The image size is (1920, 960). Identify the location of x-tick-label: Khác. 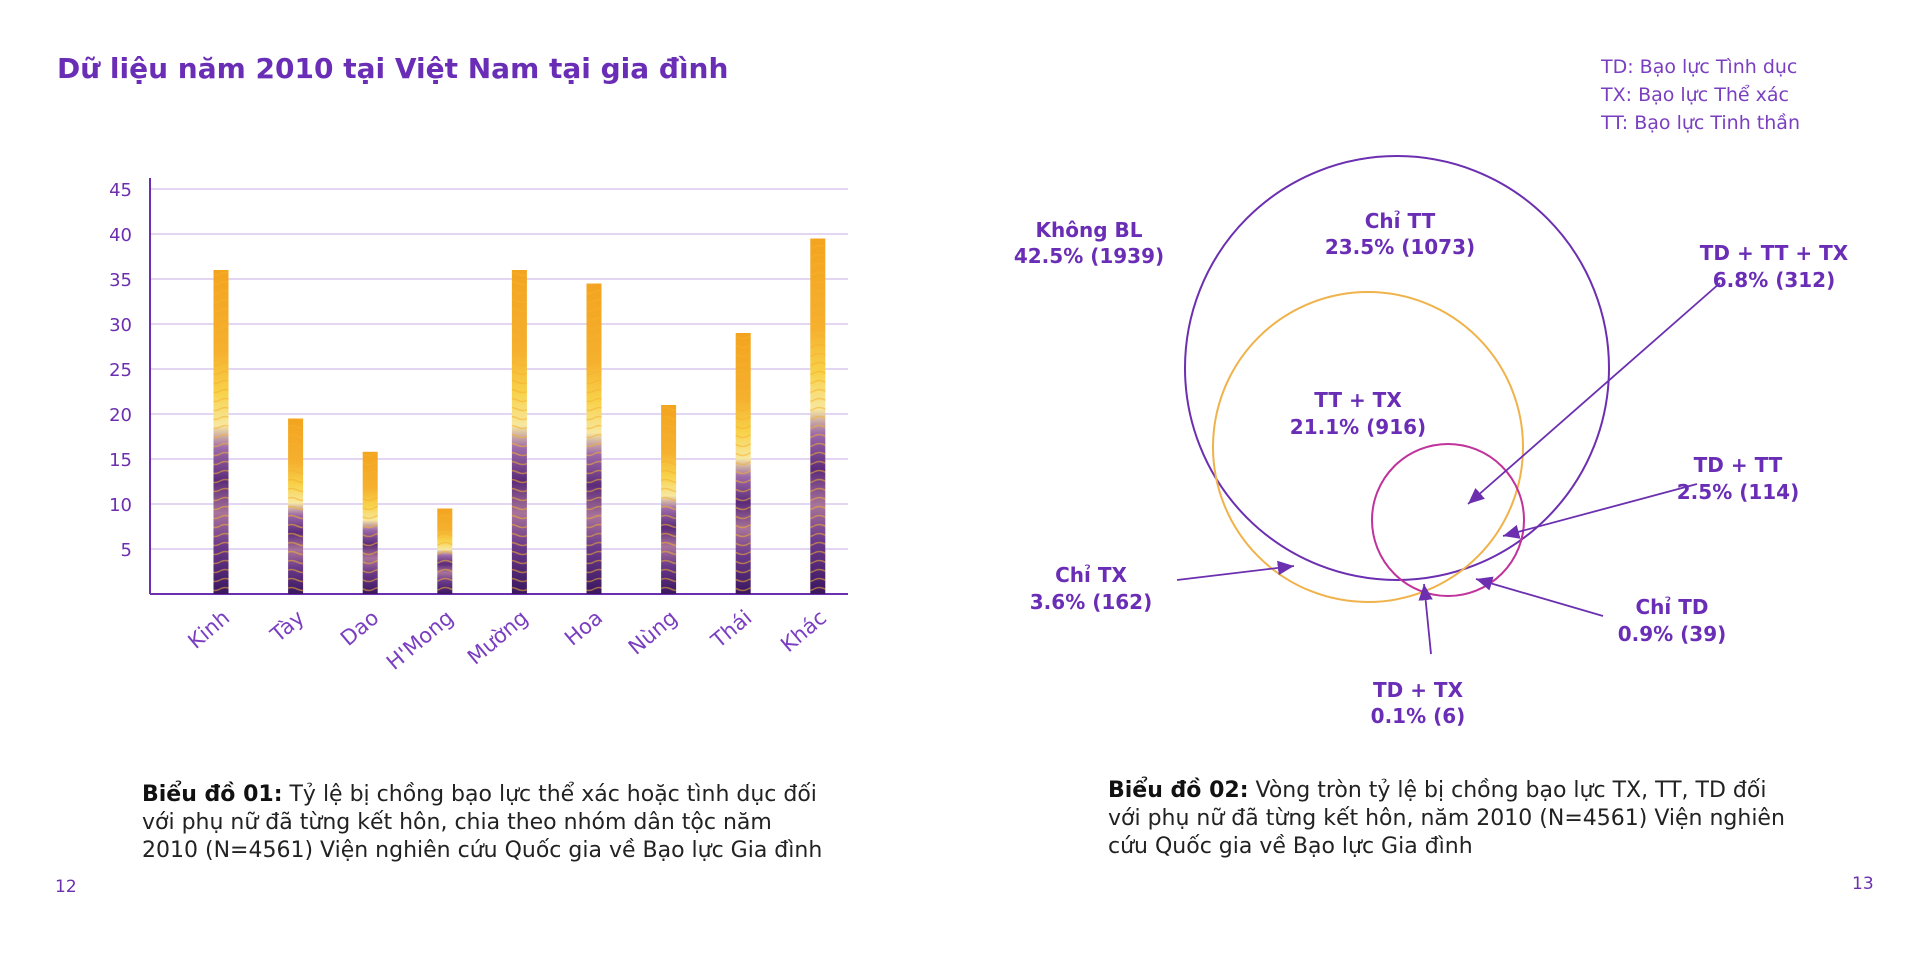
(803, 630).